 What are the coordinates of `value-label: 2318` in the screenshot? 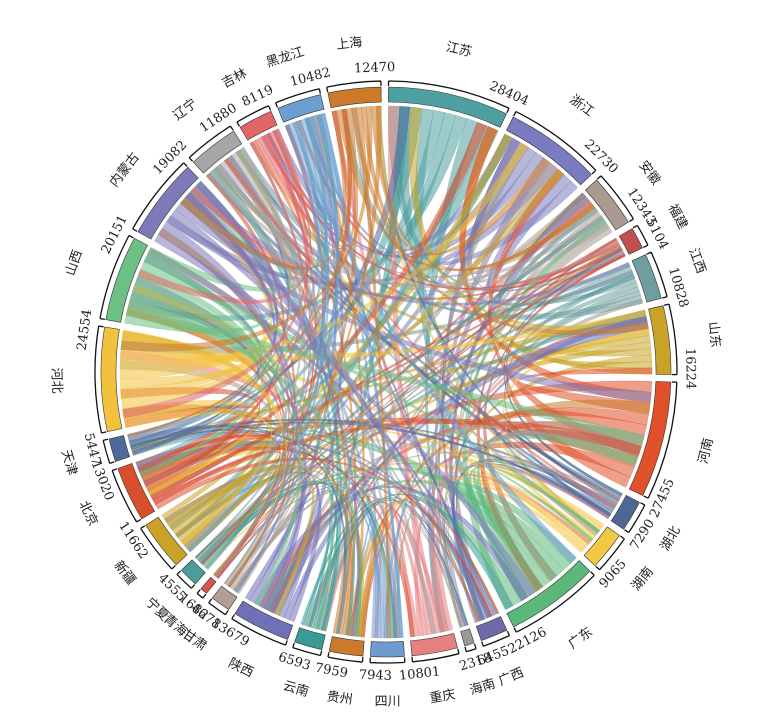 It's located at (476, 662).